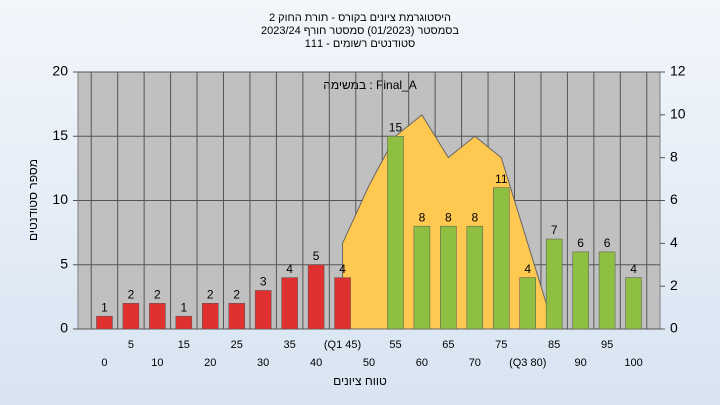 This screenshot has width=720, height=405. I want to click on value-label: 11, so click(501, 179).